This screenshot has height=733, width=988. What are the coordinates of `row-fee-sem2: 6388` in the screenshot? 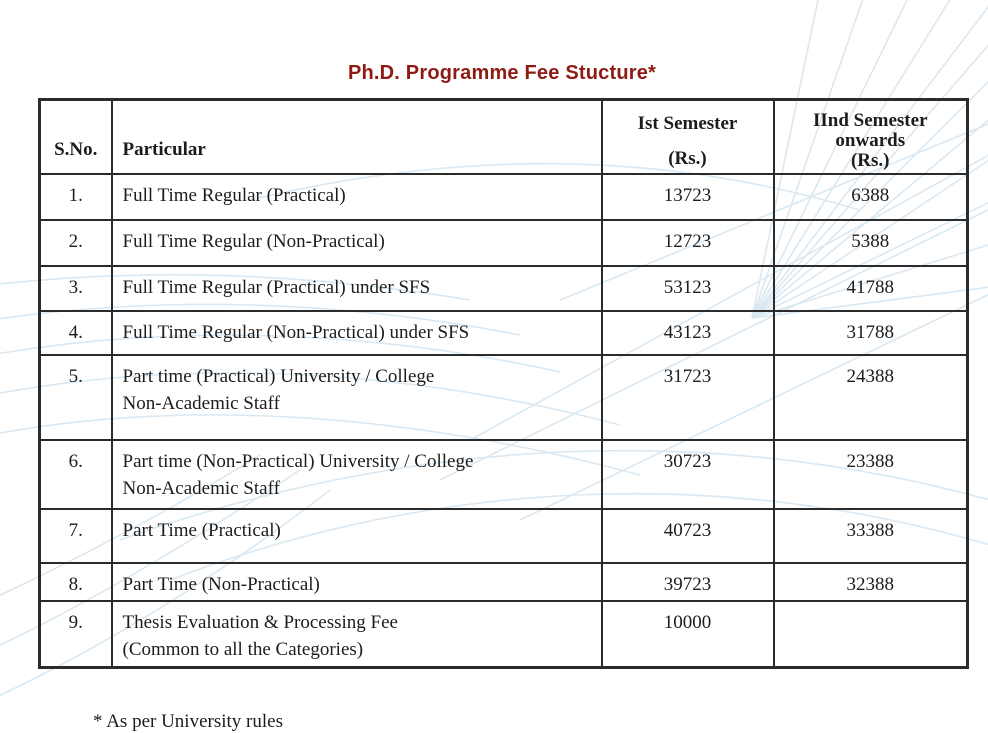 It's located at (870, 196).